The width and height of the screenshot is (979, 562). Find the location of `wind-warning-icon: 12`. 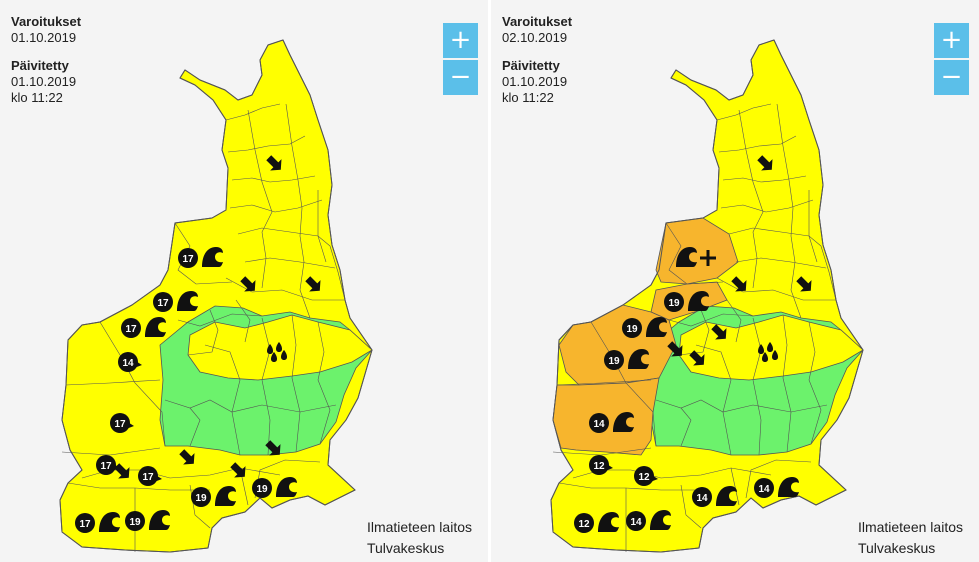

wind-warning-icon: 12 is located at coordinates (601, 465).